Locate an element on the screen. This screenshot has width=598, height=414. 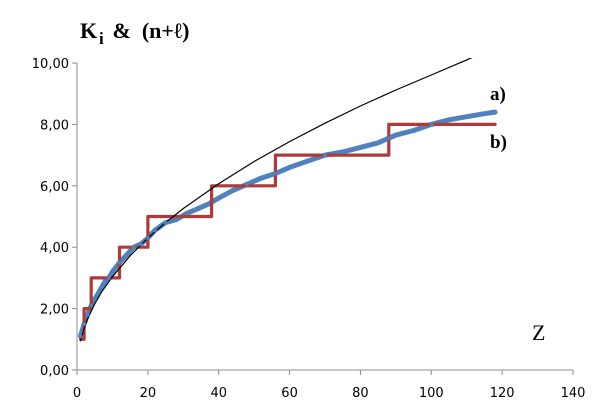
y-tick-label: 10,00 is located at coordinates (50, 64).